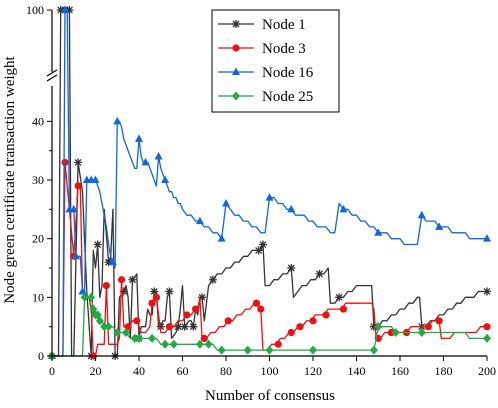  I want to click on y-tick-label: 10, so click(38, 297).